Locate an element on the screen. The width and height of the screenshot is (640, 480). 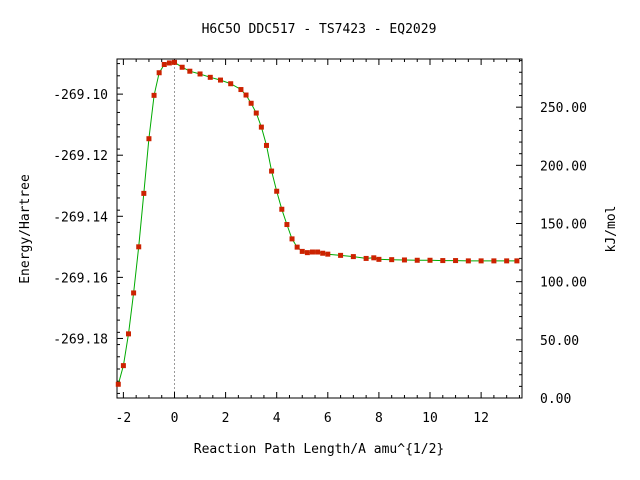
x-tick-label: 10 is located at coordinates (430, 418).